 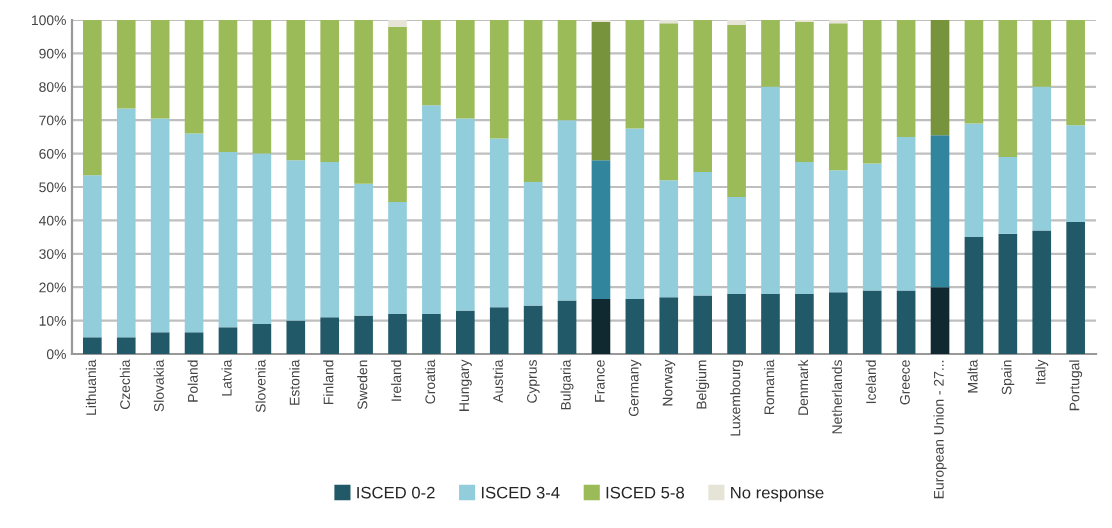 What do you see at coordinates (777, 494) in the screenshot?
I see `legend-label: No response` at bounding box center [777, 494].